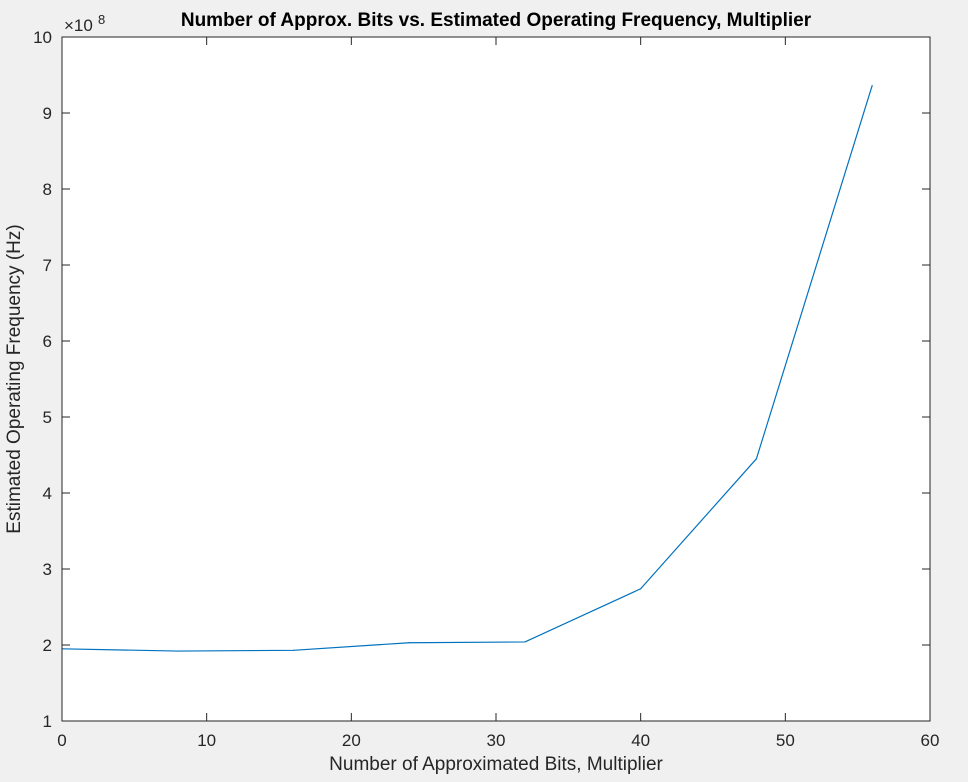 This screenshot has height=782, width=968. What do you see at coordinates (47, 189) in the screenshot?
I see `y-tick-label: 8` at bounding box center [47, 189].